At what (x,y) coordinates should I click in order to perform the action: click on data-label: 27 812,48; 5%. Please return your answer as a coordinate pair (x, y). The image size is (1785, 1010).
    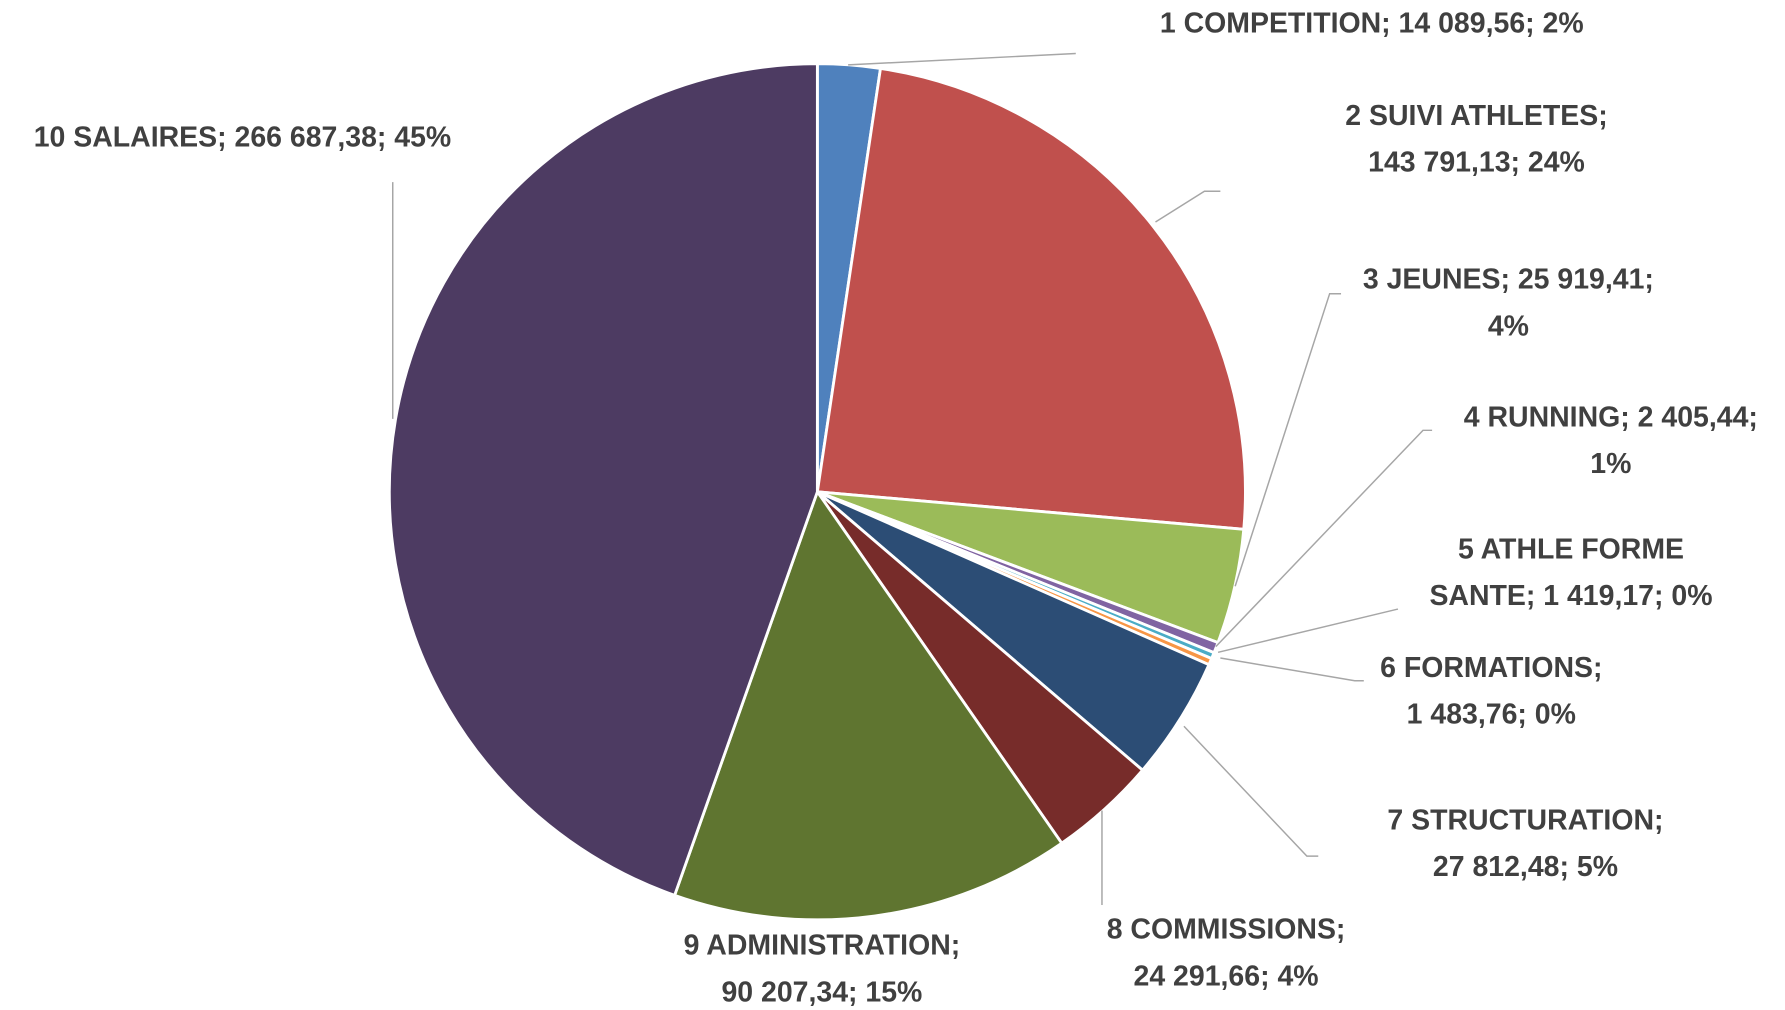
    Looking at the image, I should click on (1525, 867).